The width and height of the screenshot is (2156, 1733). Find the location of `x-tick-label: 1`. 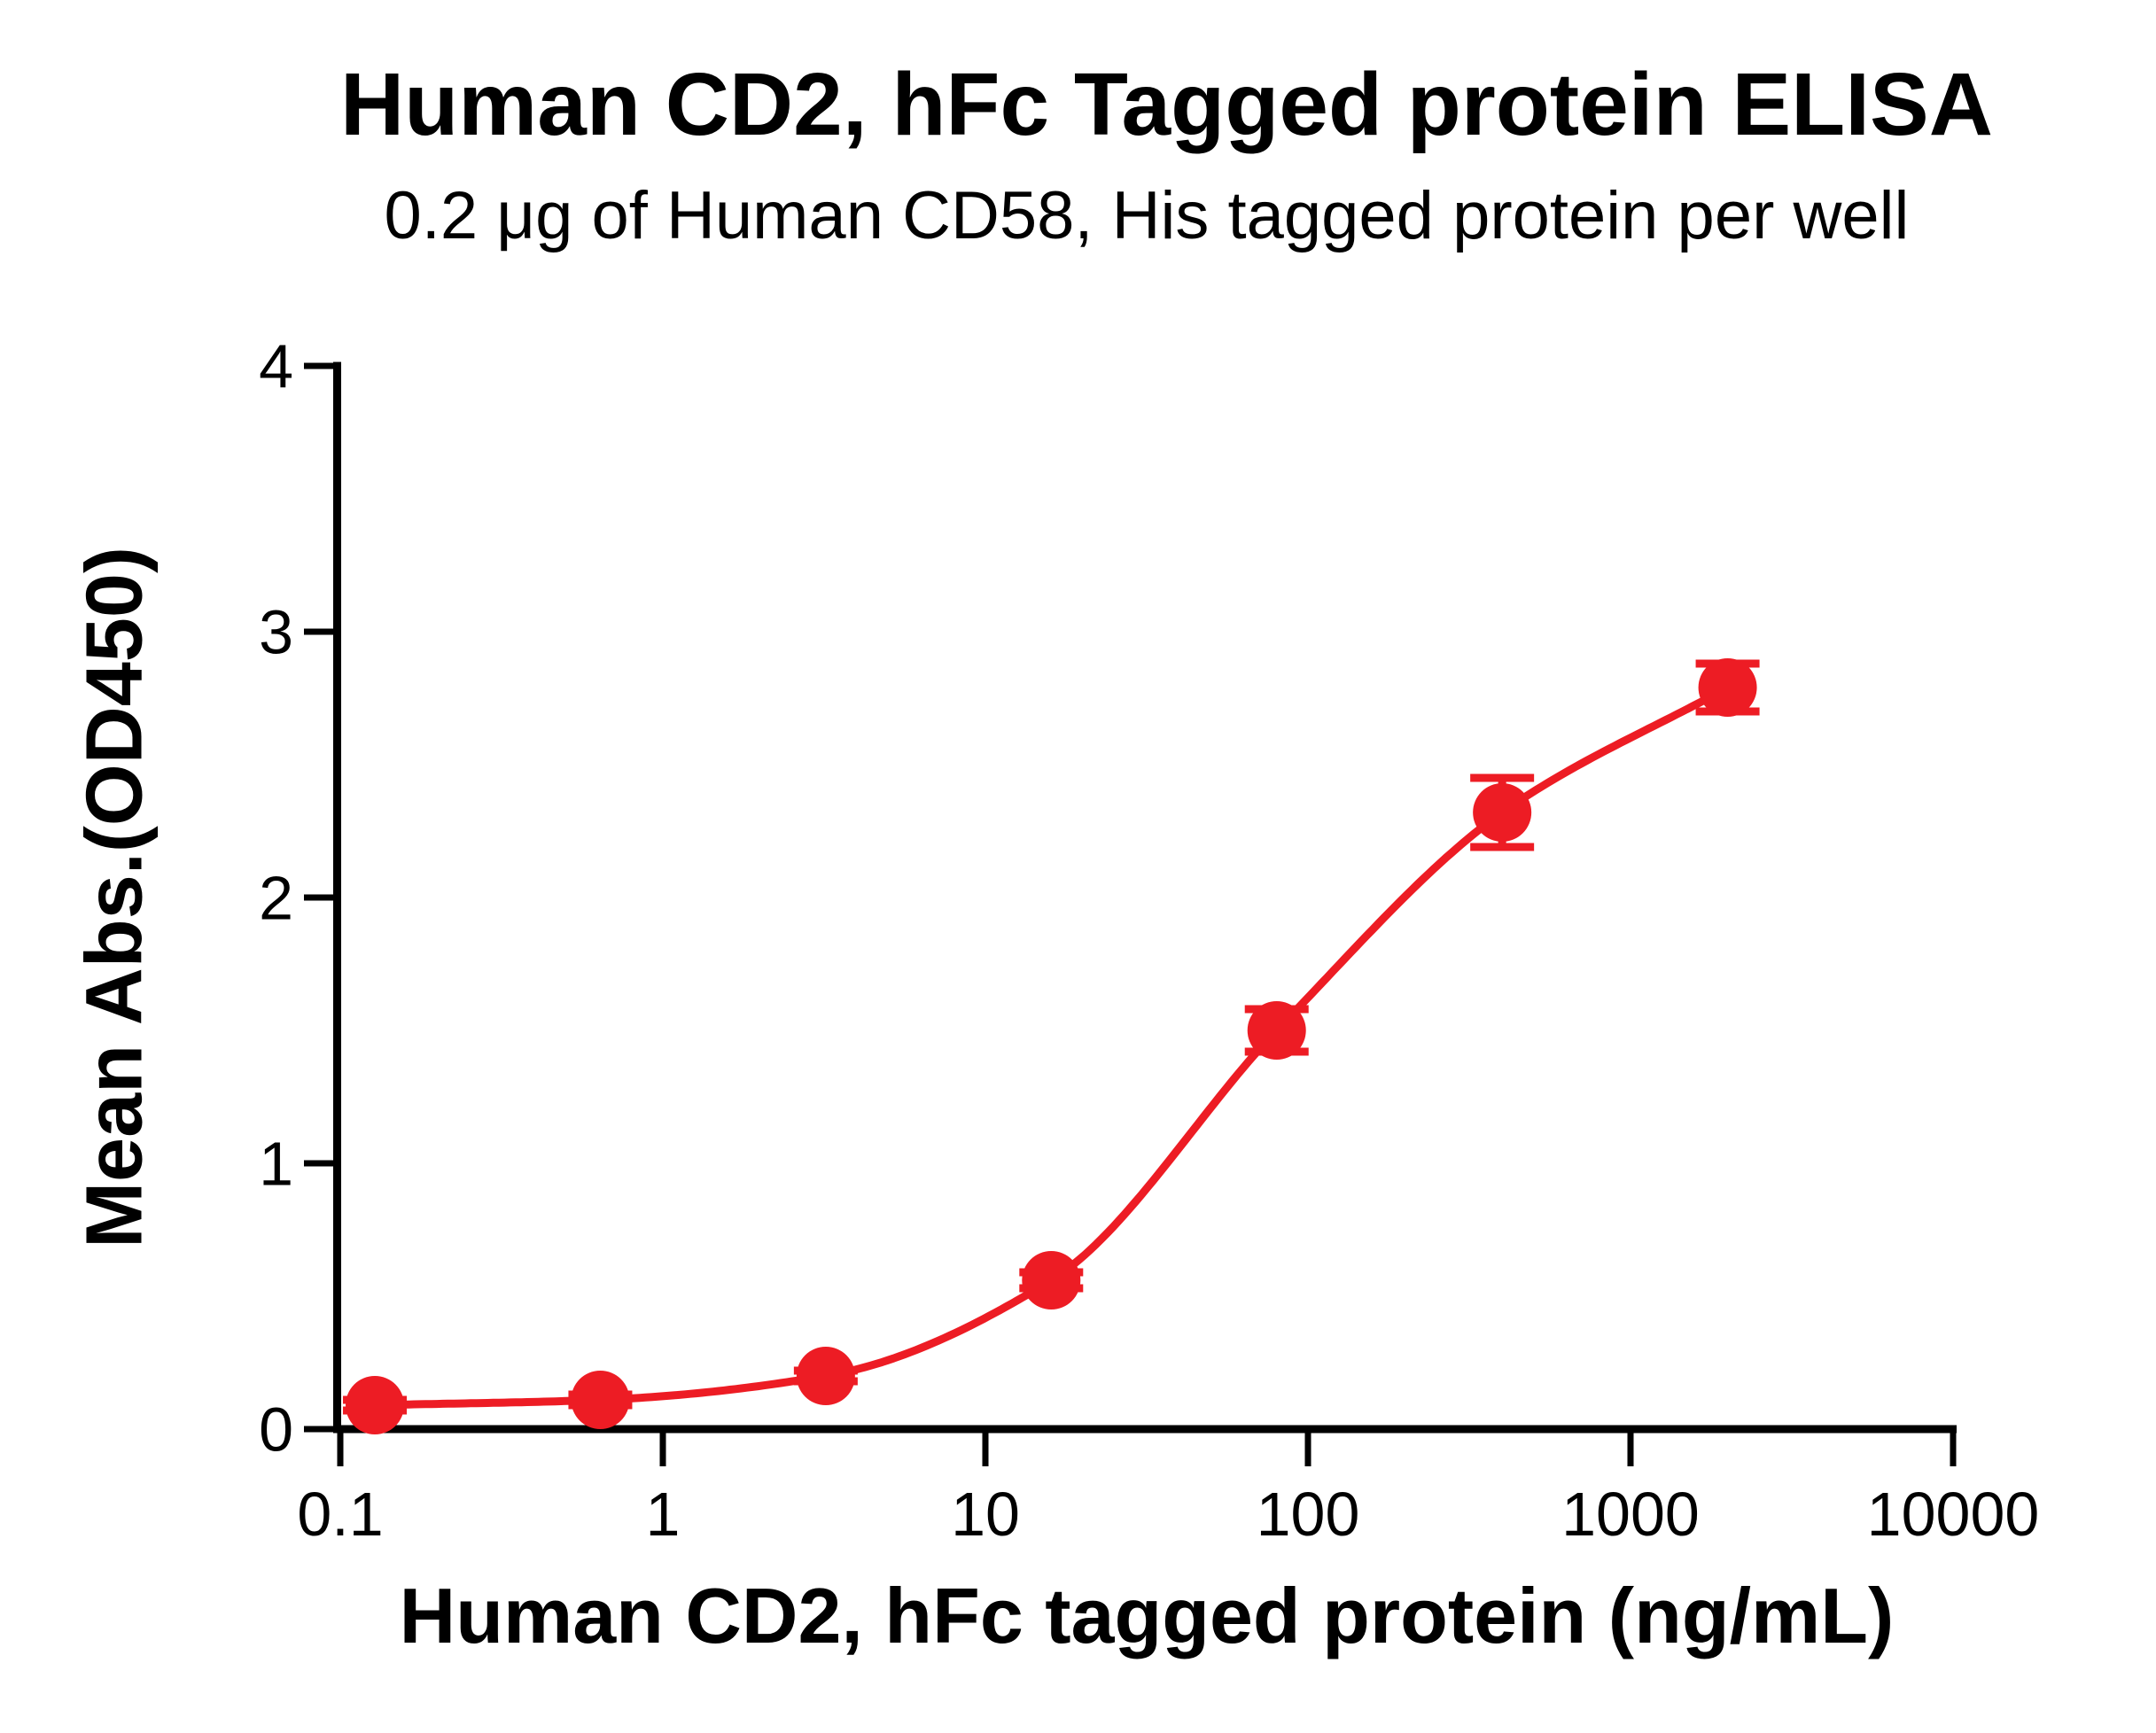

x-tick-label: 1 is located at coordinates (663, 1515).